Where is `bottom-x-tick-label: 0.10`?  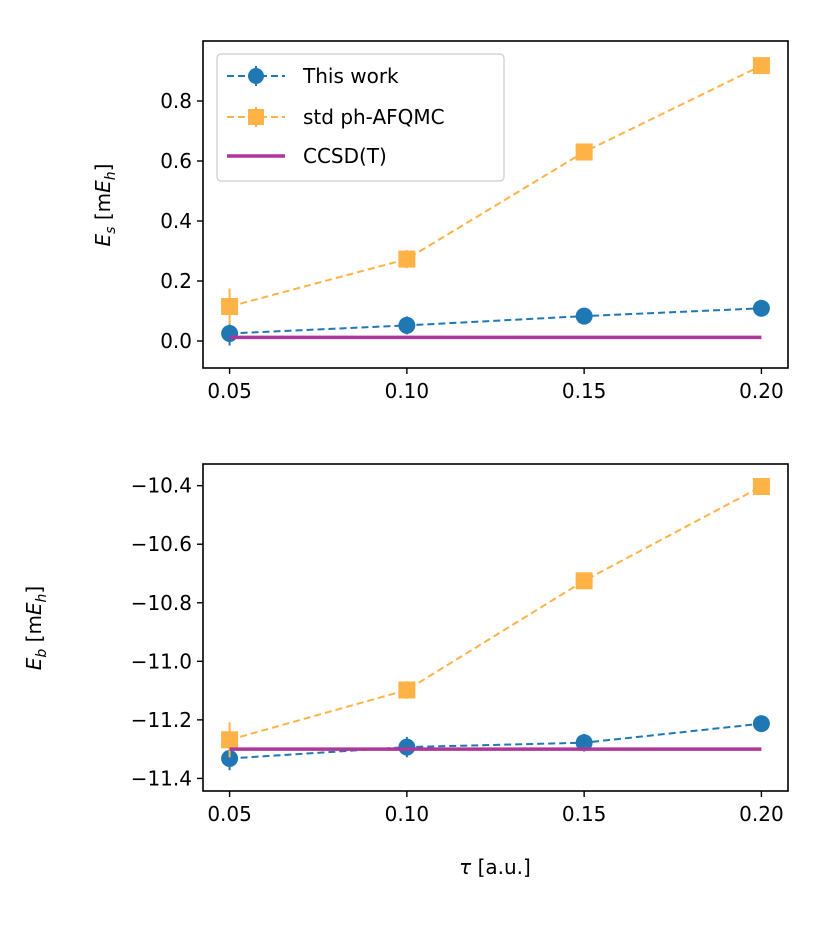
bottom-x-tick-label: 0.10 is located at coordinates (407, 814).